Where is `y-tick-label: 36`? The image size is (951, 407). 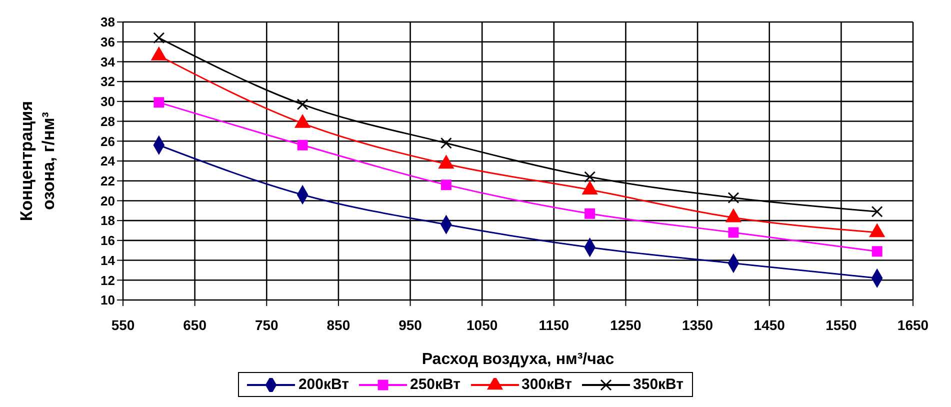
y-tick-label: 36 is located at coordinates (107, 42).